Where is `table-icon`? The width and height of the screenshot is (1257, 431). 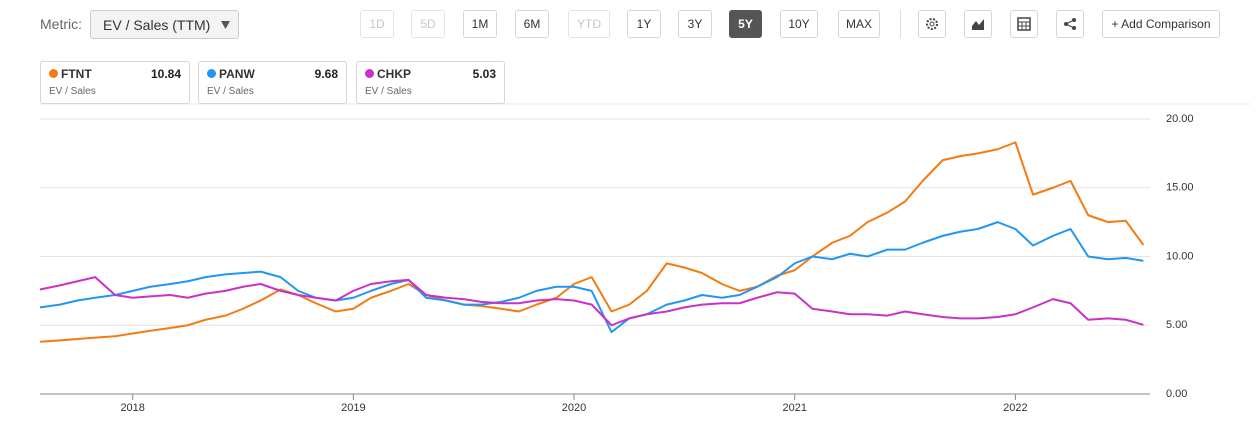 table-icon is located at coordinates (1024, 24).